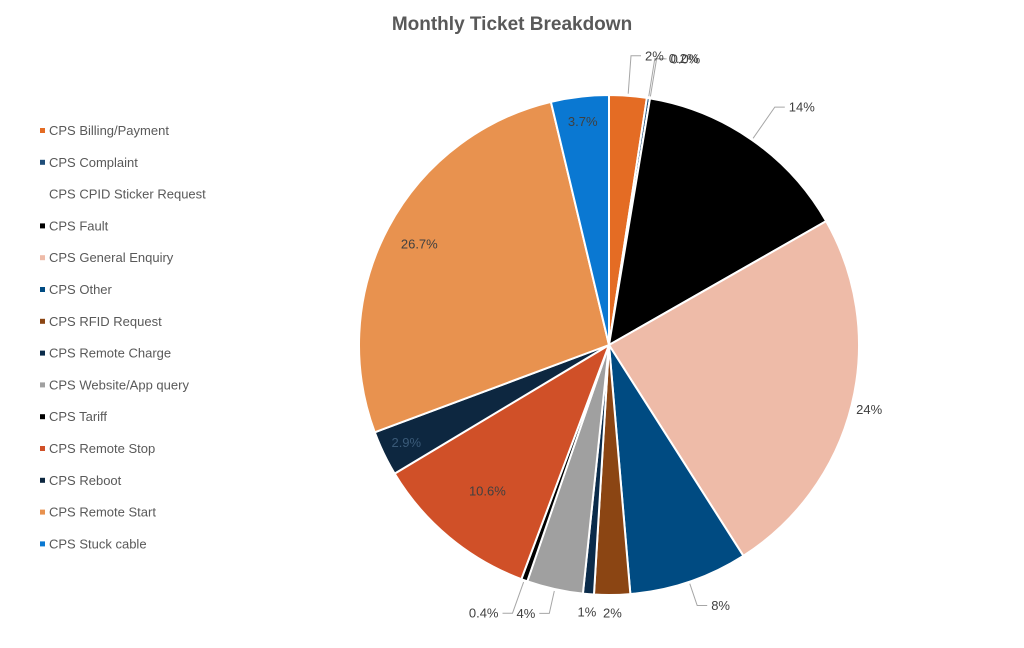  What do you see at coordinates (85, 480) in the screenshot?
I see `legend-label-cps-reboot: CPS Reboot` at bounding box center [85, 480].